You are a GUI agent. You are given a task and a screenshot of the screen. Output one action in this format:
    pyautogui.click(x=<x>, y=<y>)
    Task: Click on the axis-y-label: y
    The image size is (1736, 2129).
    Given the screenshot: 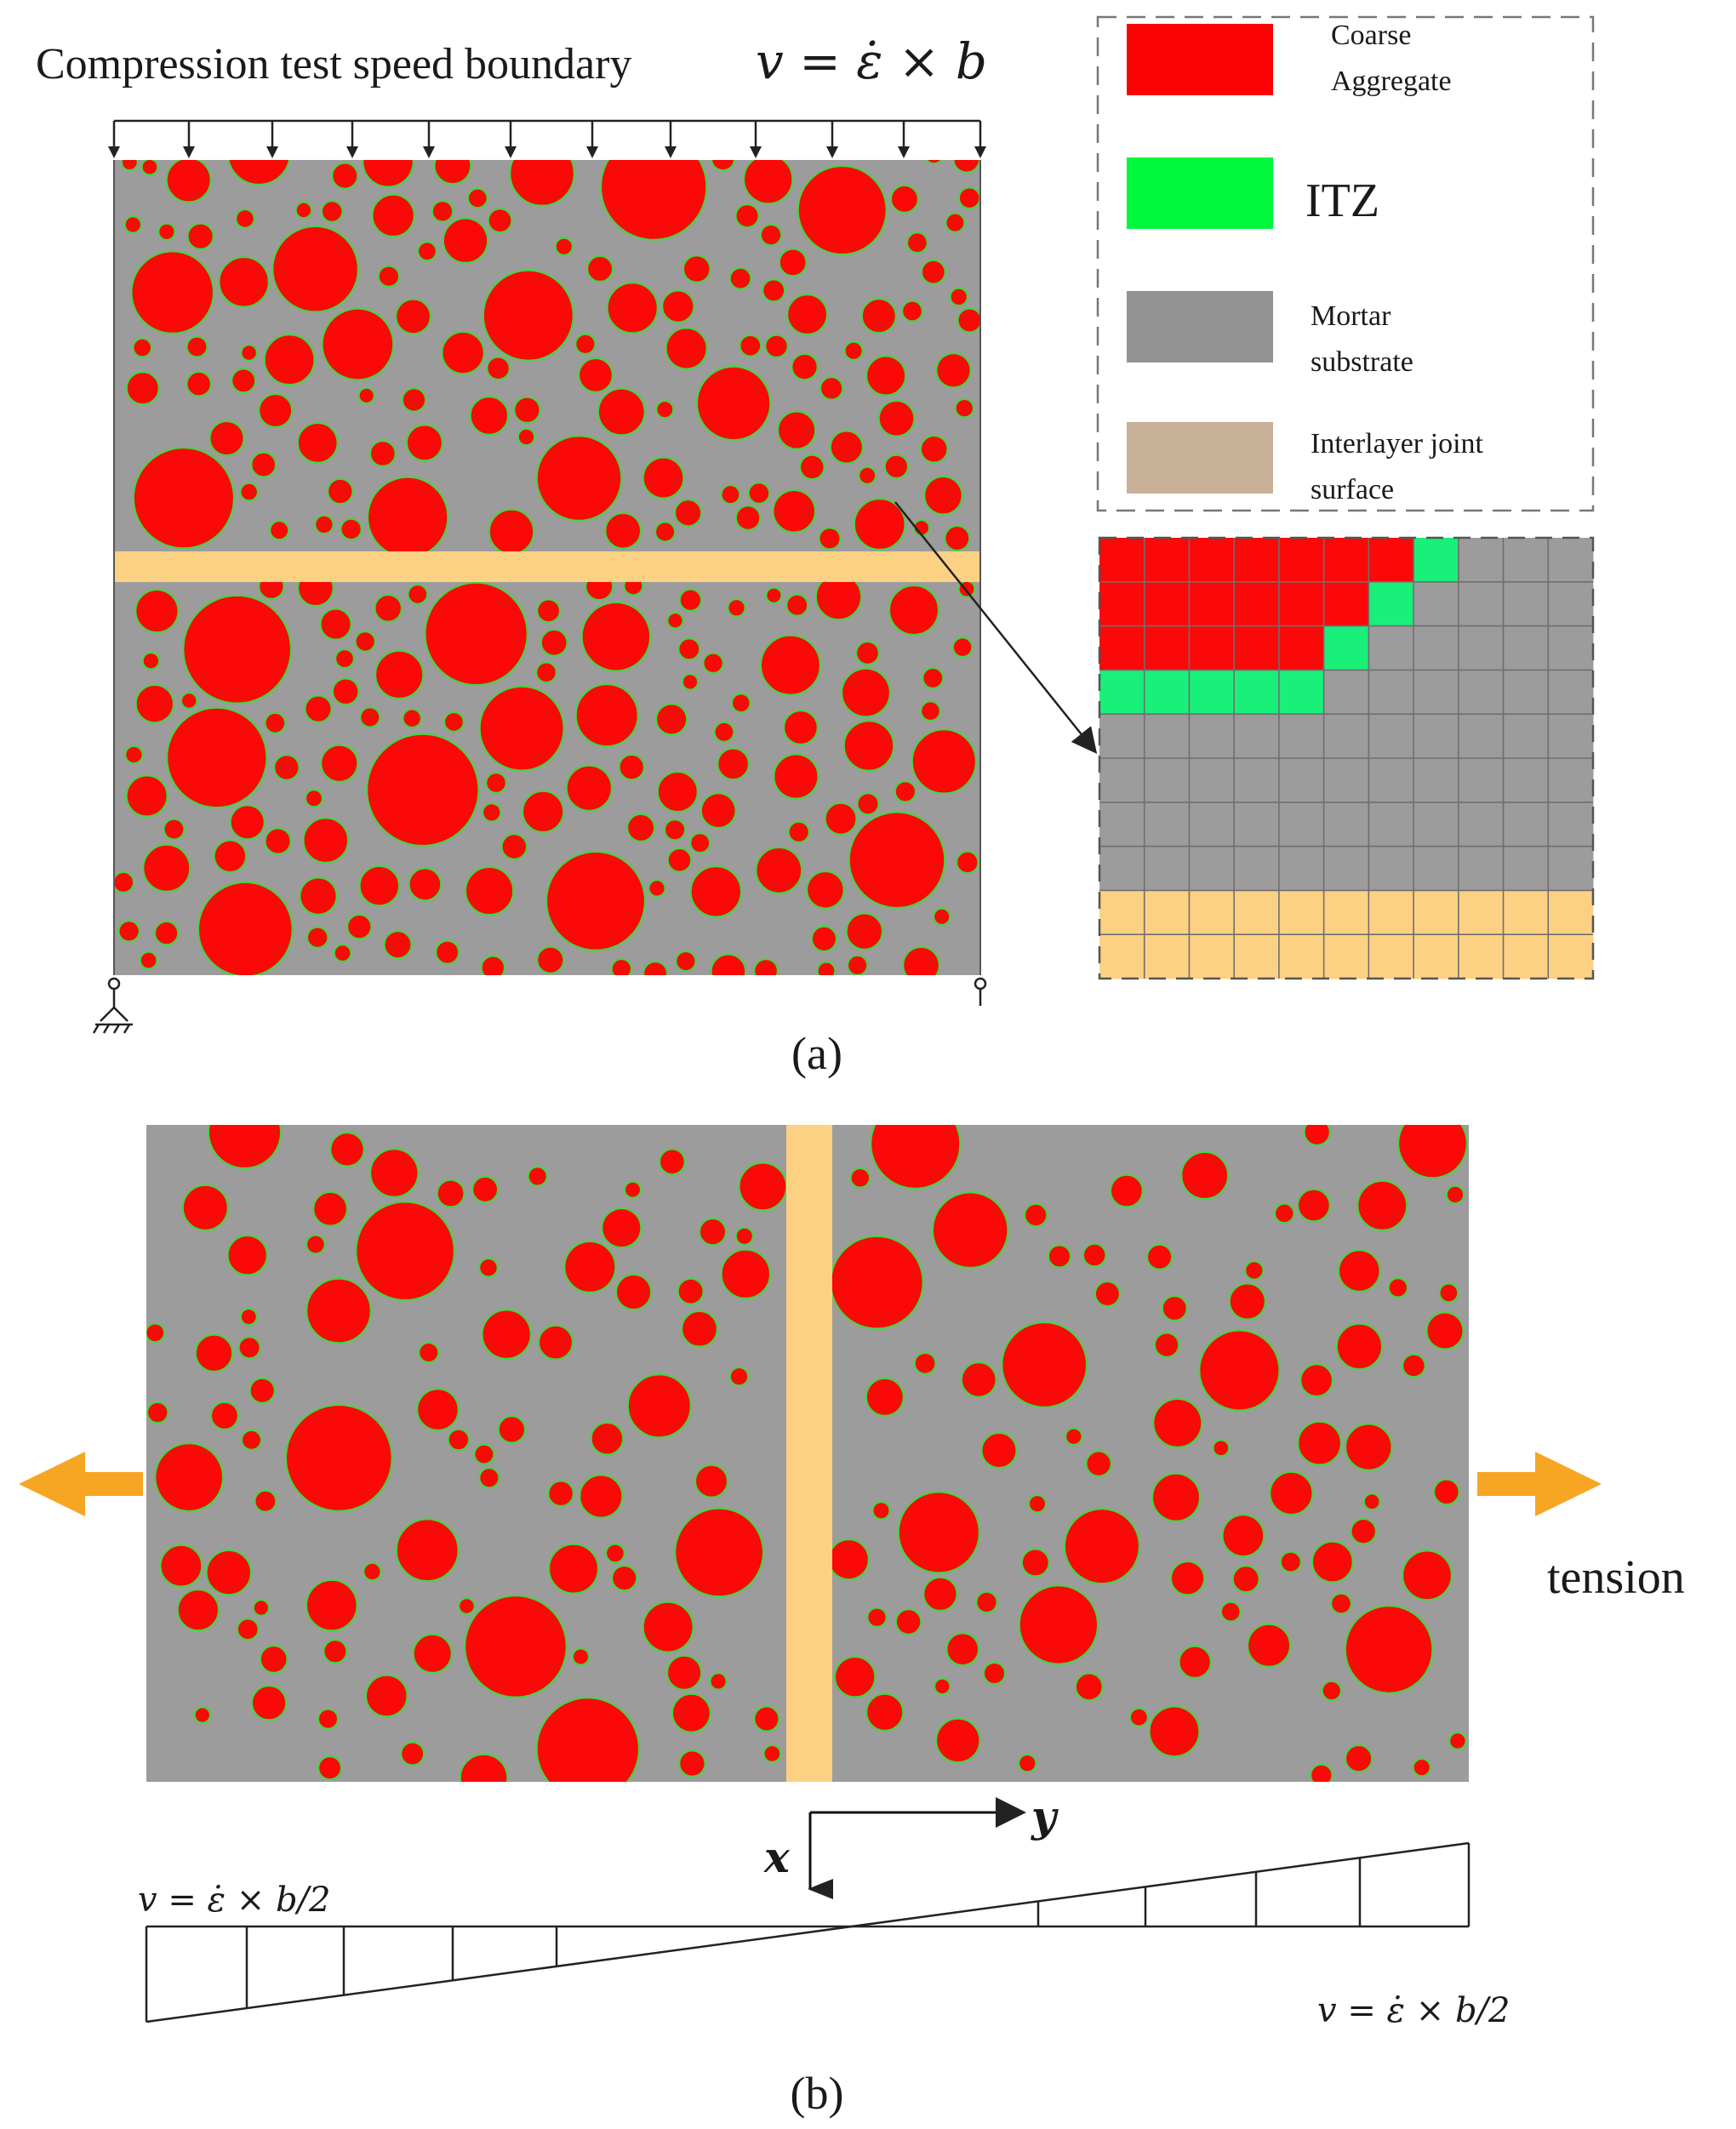 What is the action you would take?
    pyautogui.click(x=1045, y=1816)
    